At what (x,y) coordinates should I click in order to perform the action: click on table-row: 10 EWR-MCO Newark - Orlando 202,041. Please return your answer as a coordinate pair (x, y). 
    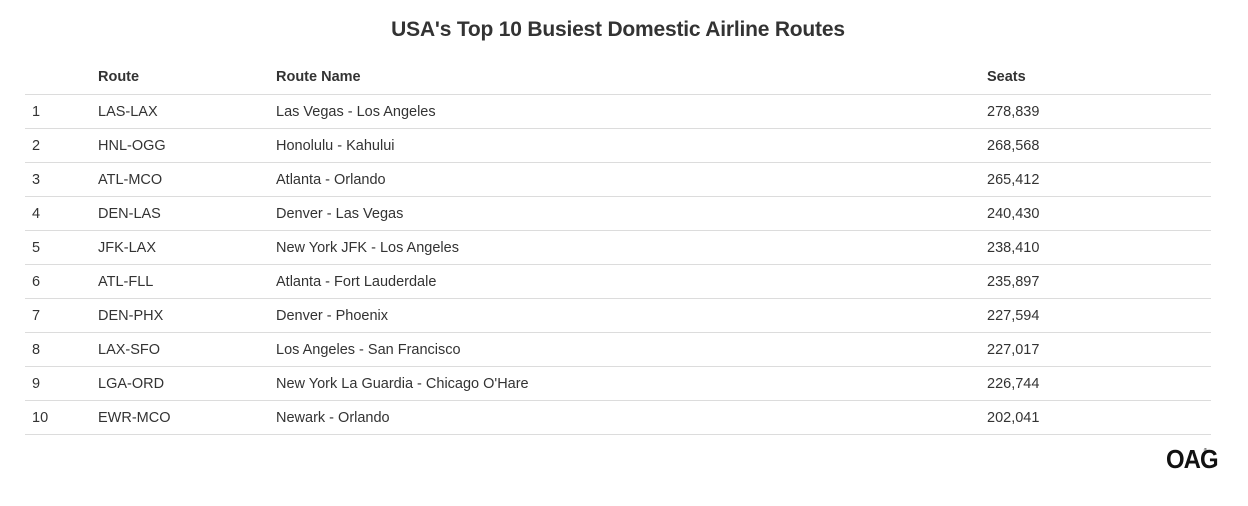
    Looking at the image, I should click on (618, 417).